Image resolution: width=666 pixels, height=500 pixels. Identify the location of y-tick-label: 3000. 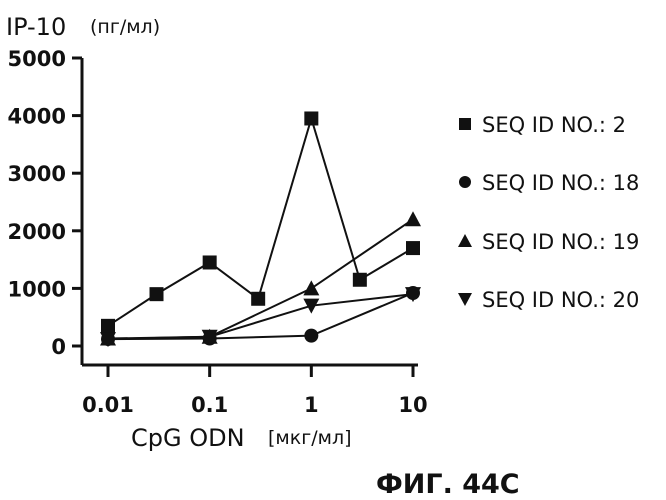
(37, 174).